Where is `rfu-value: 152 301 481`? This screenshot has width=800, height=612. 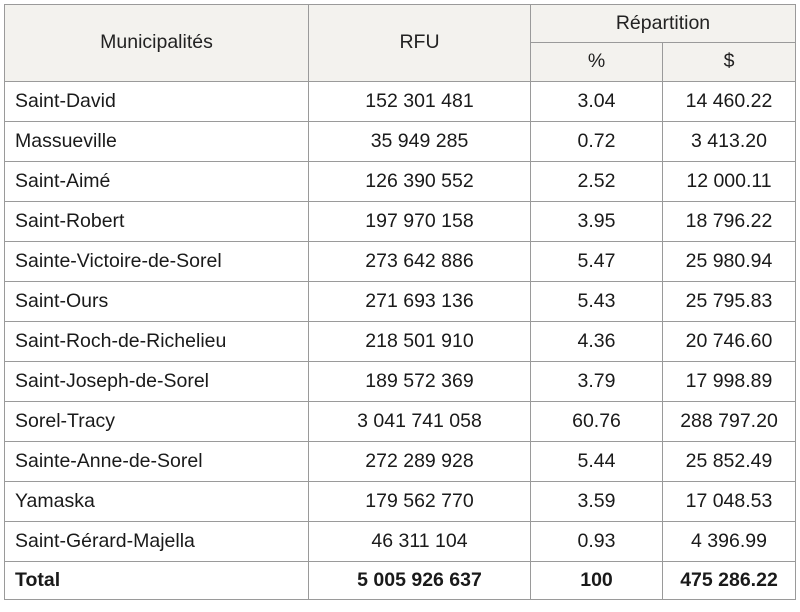 rfu-value: 152 301 481 is located at coordinates (419, 101).